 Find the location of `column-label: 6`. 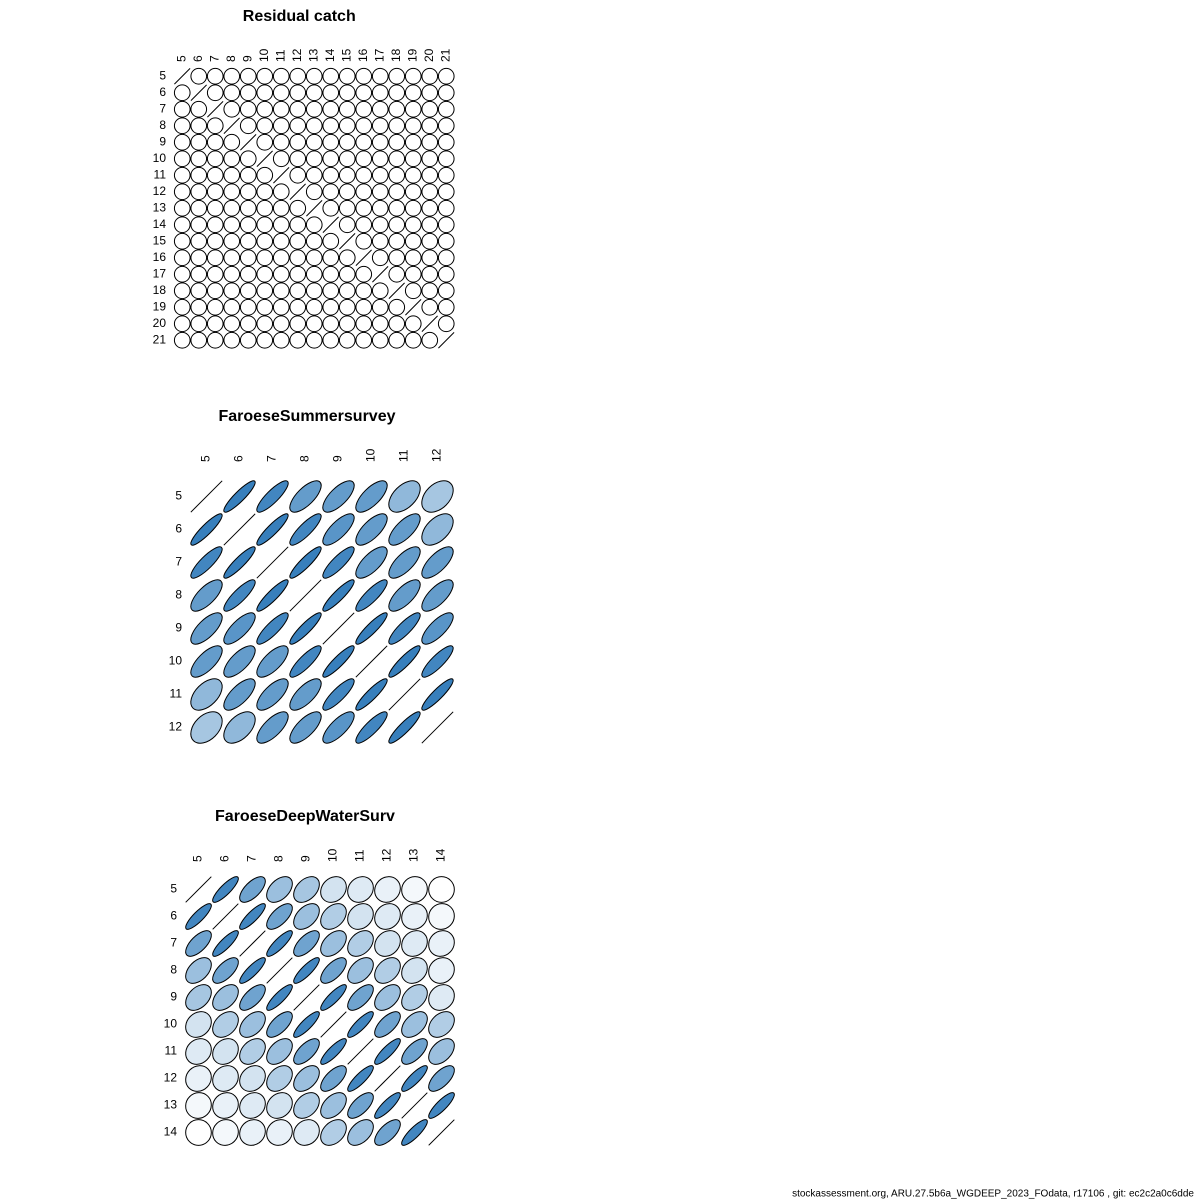

column-label: 6 is located at coordinates (198, 58).